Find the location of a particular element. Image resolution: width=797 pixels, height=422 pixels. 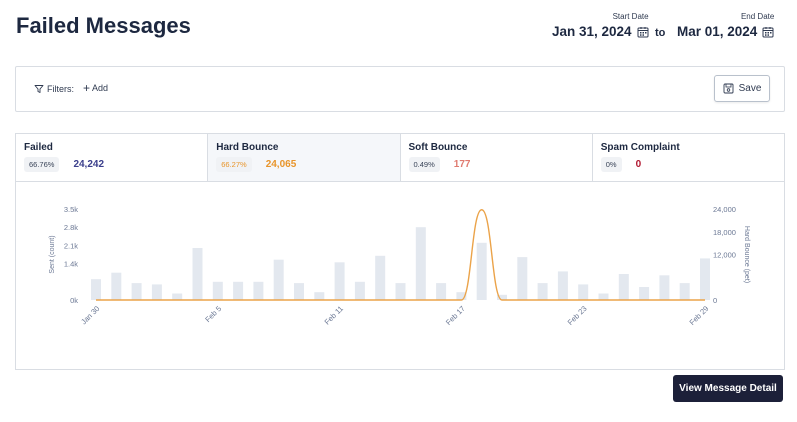

filter-icon is located at coordinates (39, 89).